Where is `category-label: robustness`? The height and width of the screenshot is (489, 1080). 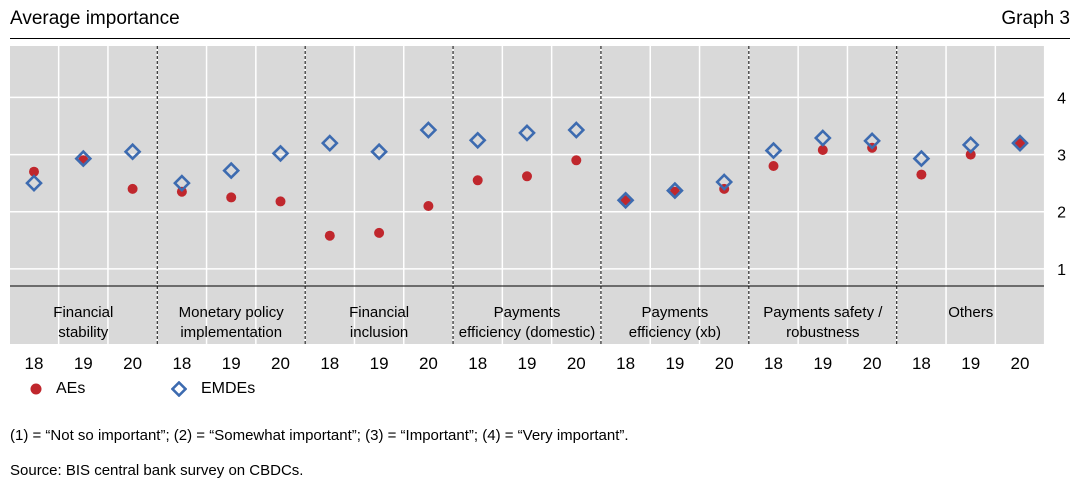 category-label: robustness is located at coordinates (822, 332).